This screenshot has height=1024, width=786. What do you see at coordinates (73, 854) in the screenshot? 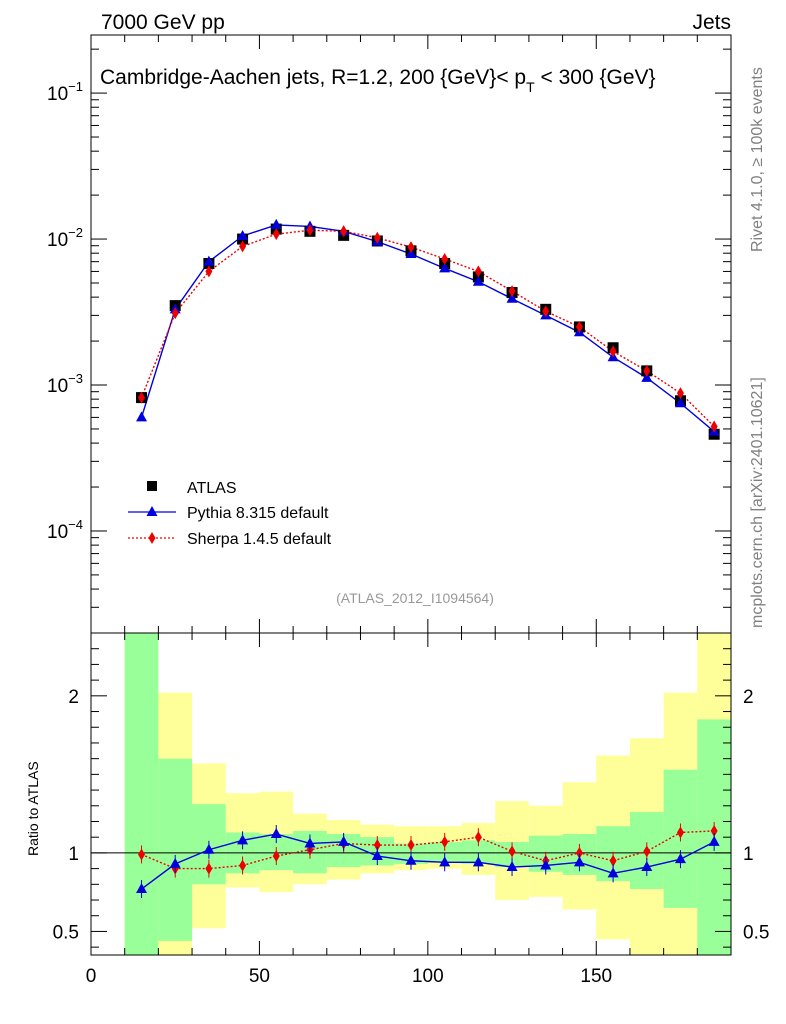
I see `ratio-y-tick-label-left: 1` at bounding box center [73, 854].